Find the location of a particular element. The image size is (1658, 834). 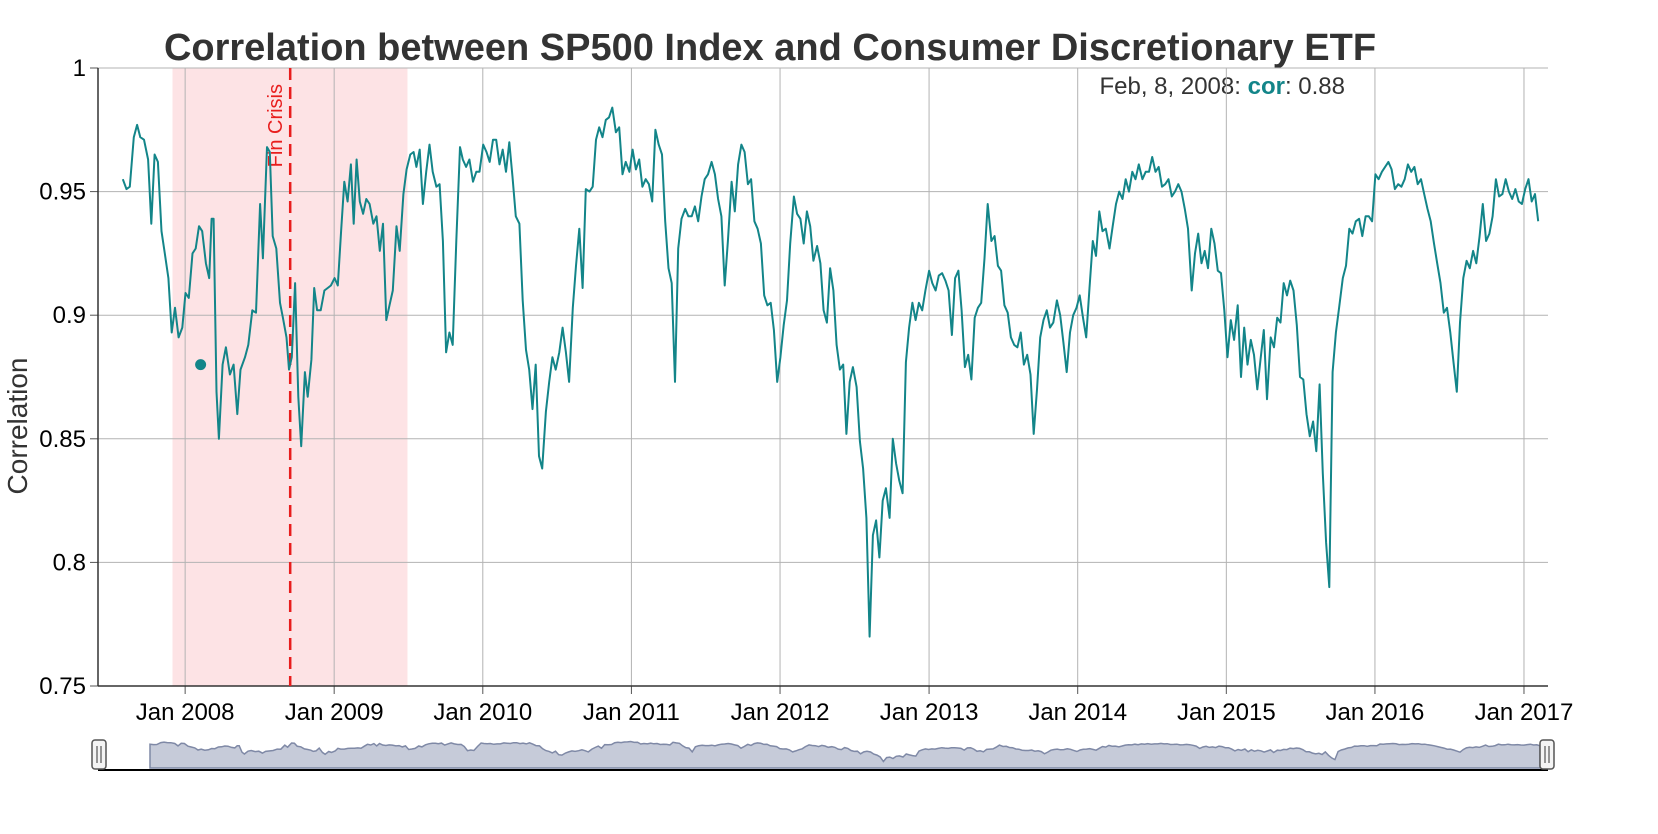

x-tick-label: Jan 2016 is located at coordinates (1375, 712).